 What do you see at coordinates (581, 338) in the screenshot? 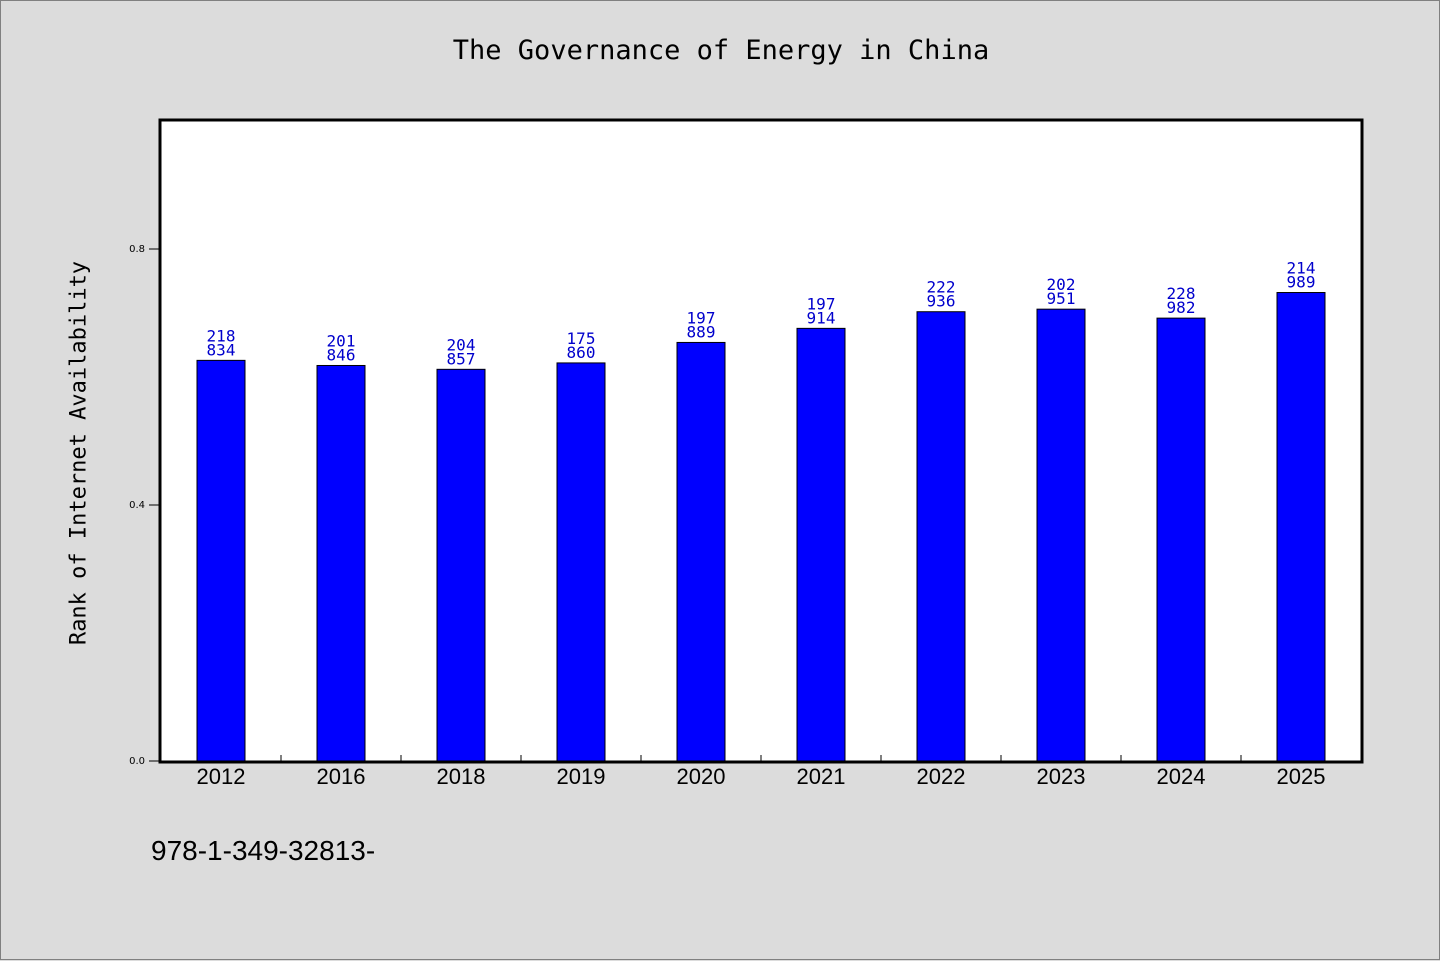
I see `bar-label-top: 175` at bounding box center [581, 338].